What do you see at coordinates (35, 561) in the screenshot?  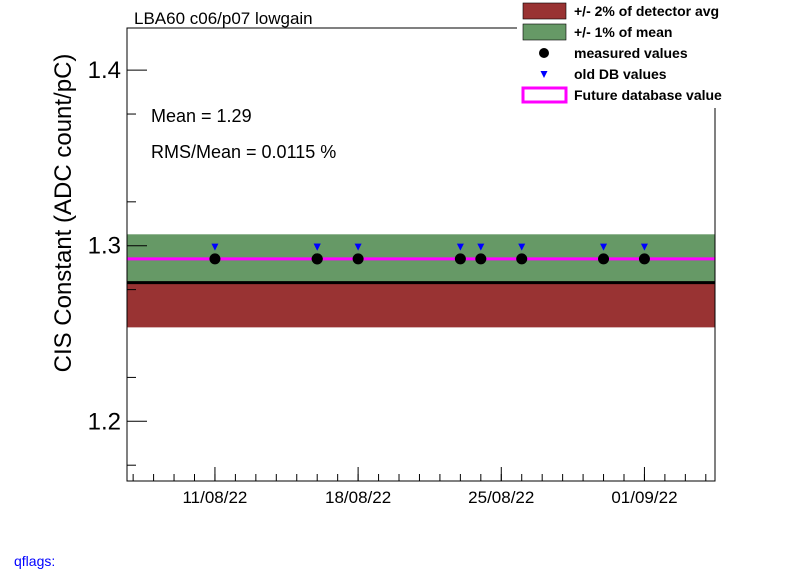 I see `qflags-label: qflags:` at bounding box center [35, 561].